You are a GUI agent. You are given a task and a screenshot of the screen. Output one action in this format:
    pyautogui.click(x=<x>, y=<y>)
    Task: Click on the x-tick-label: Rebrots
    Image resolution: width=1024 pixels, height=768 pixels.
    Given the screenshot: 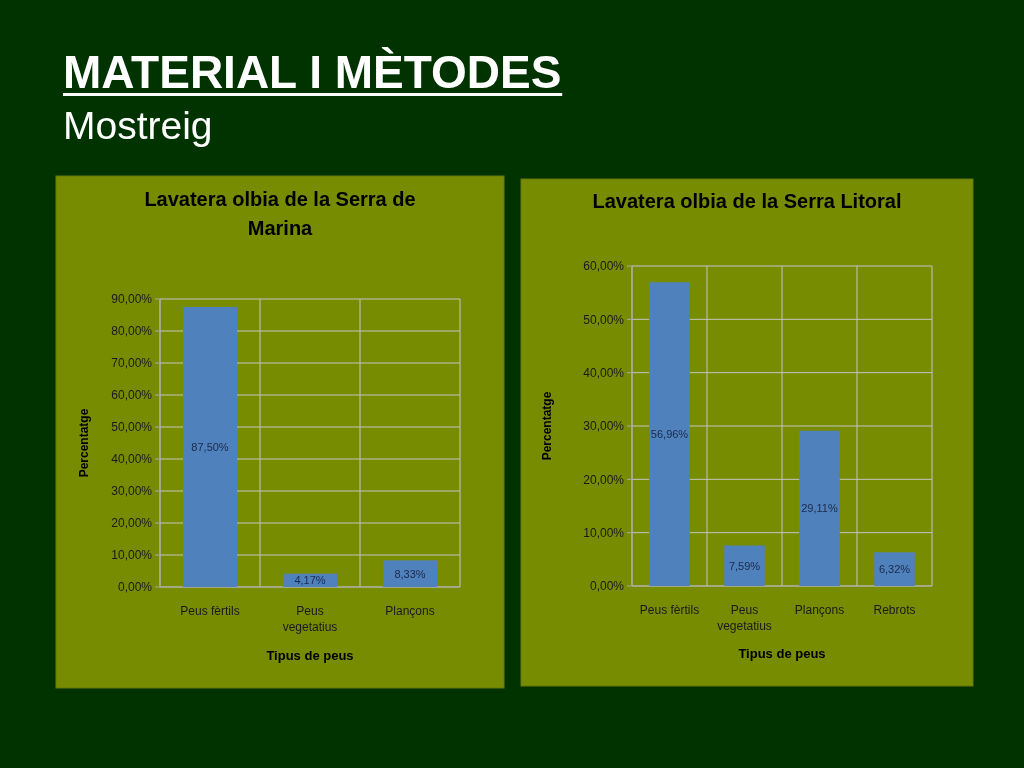 What is the action you would take?
    pyautogui.click(x=894, y=610)
    